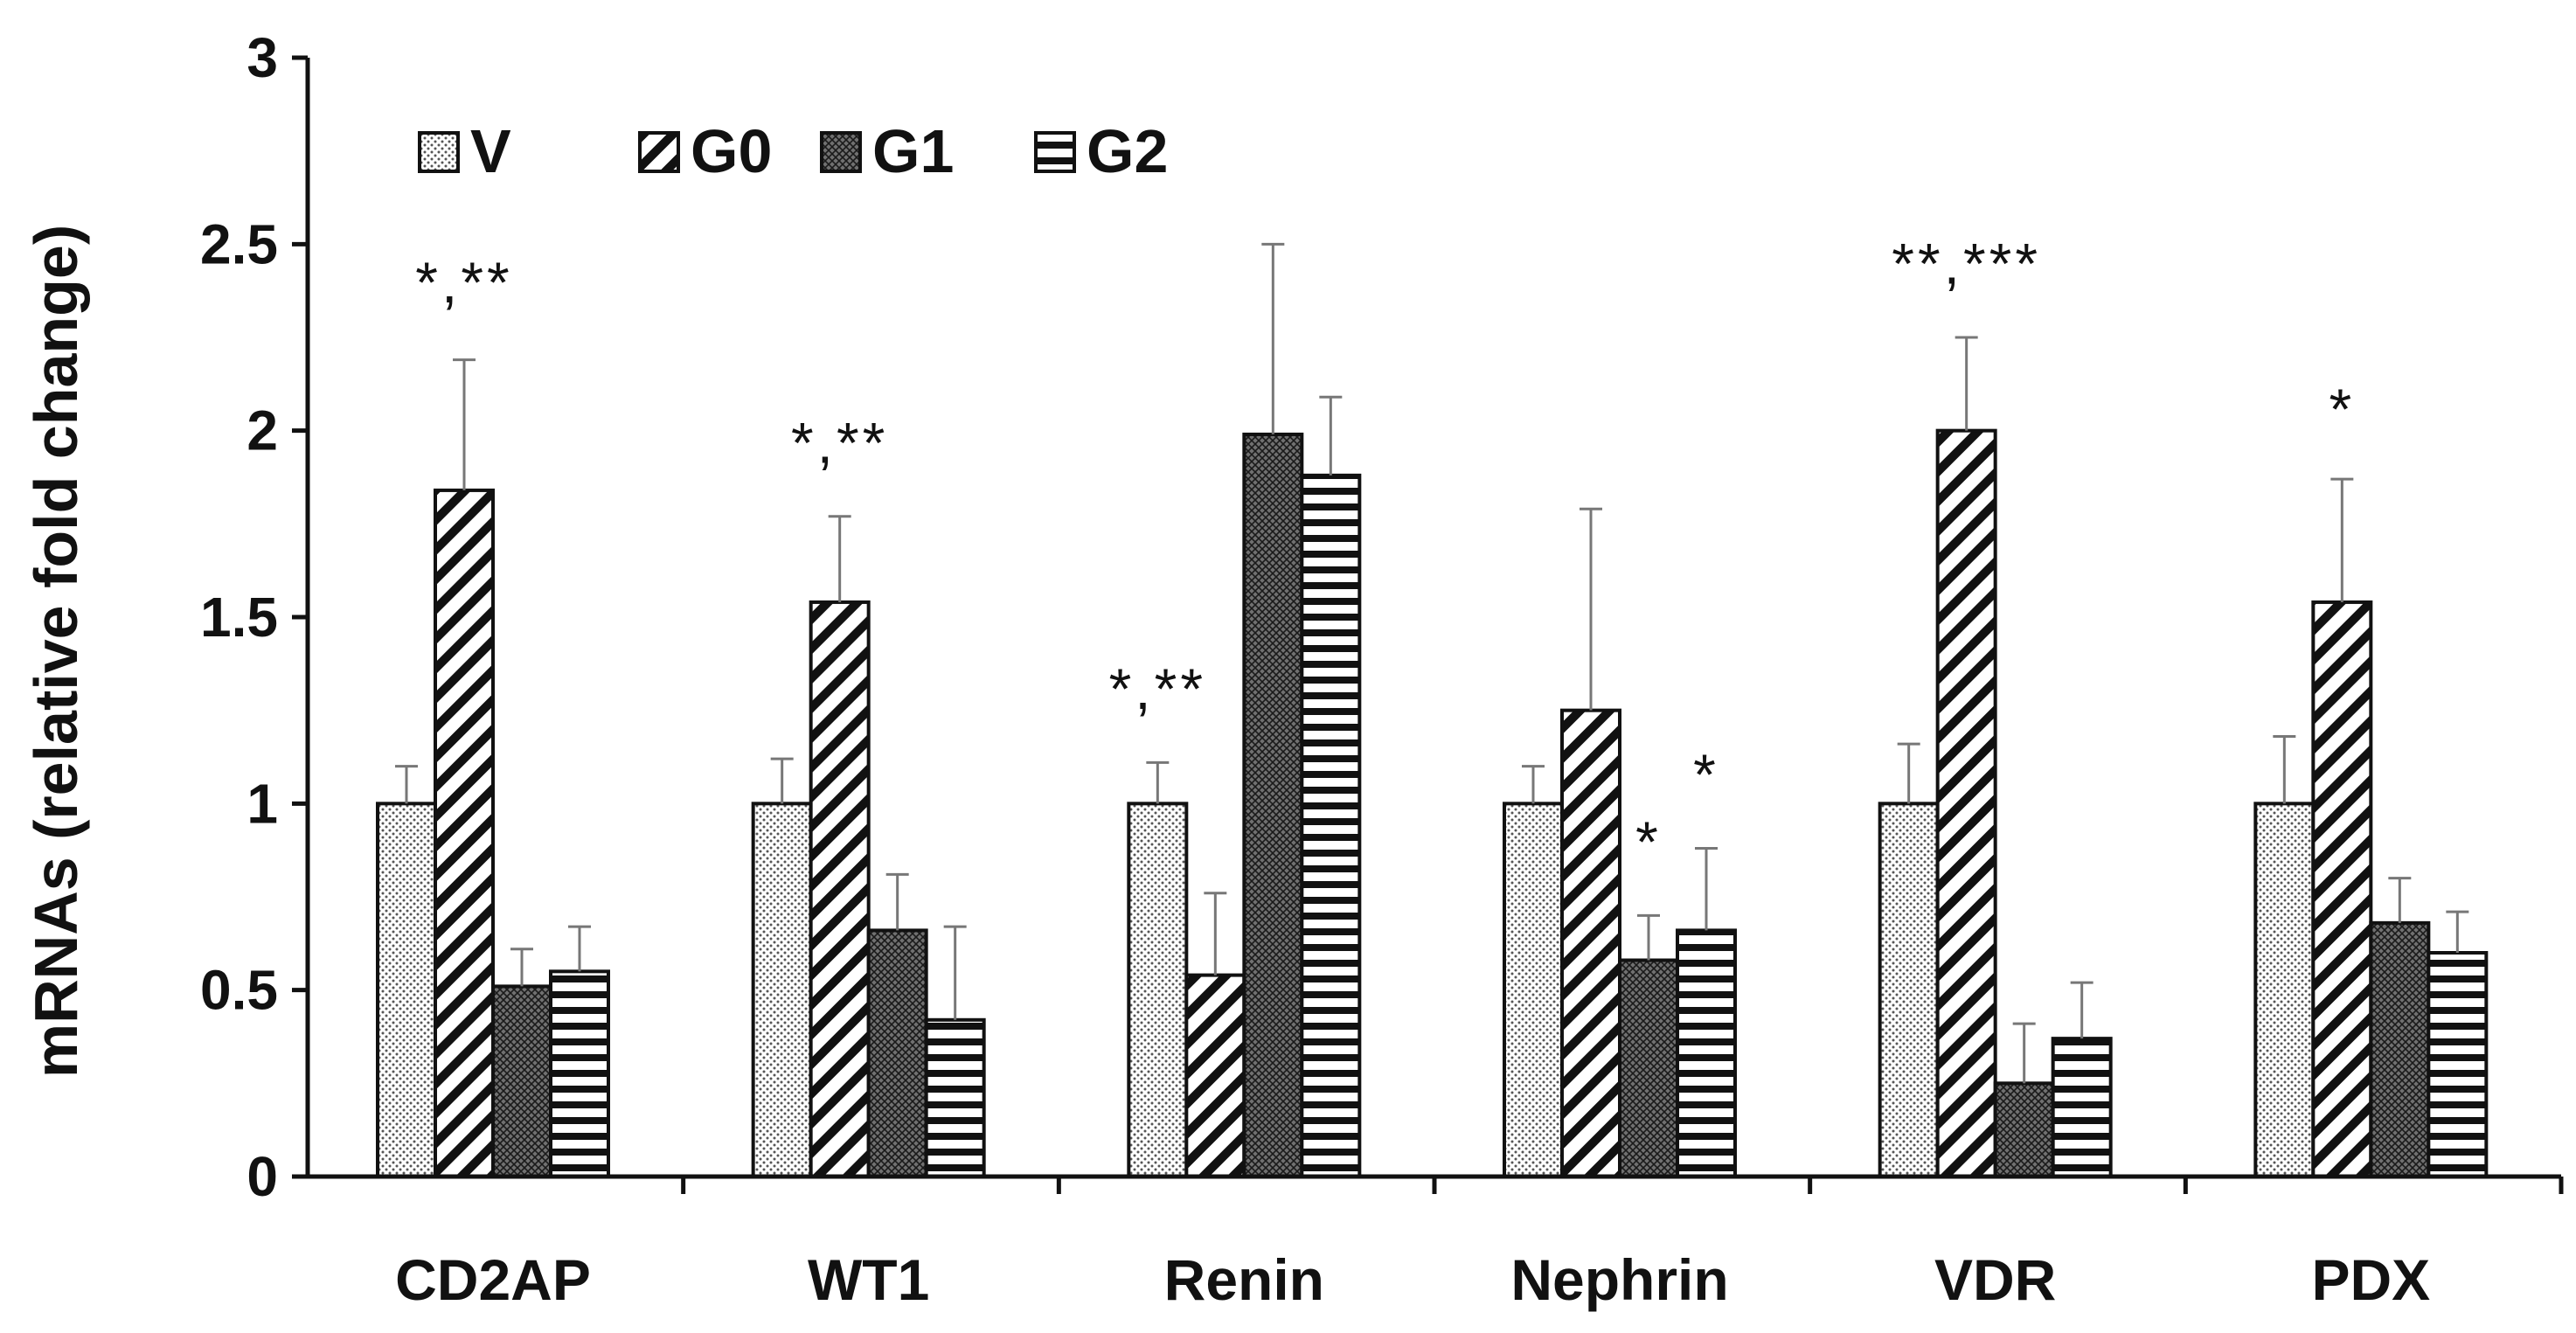 This screenshot has width=2576, height=1333. Describe the element at coordinates (897, 1053) in the screenshot. I see `bar-G1-WT1` at that location.